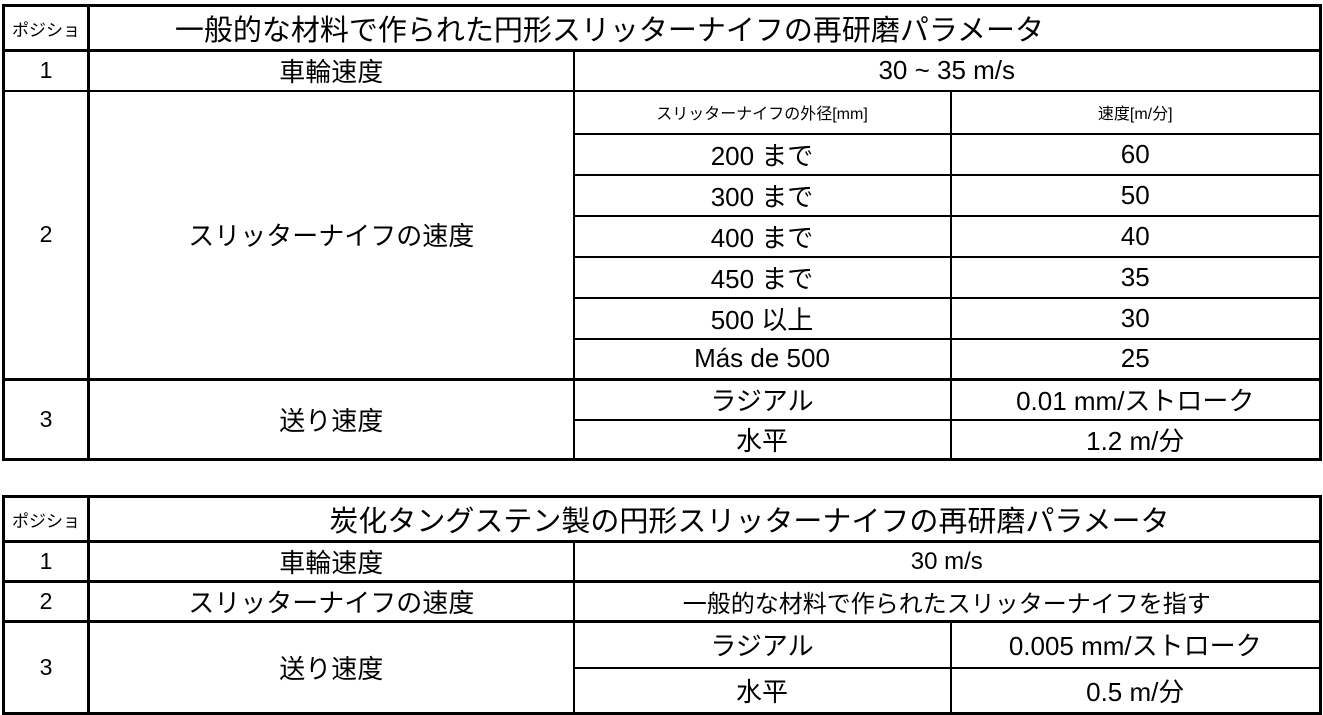  Describe the element at coordinates (762, 277) in the screenshot. I see `diameter-cell: 450 まで` at that location.